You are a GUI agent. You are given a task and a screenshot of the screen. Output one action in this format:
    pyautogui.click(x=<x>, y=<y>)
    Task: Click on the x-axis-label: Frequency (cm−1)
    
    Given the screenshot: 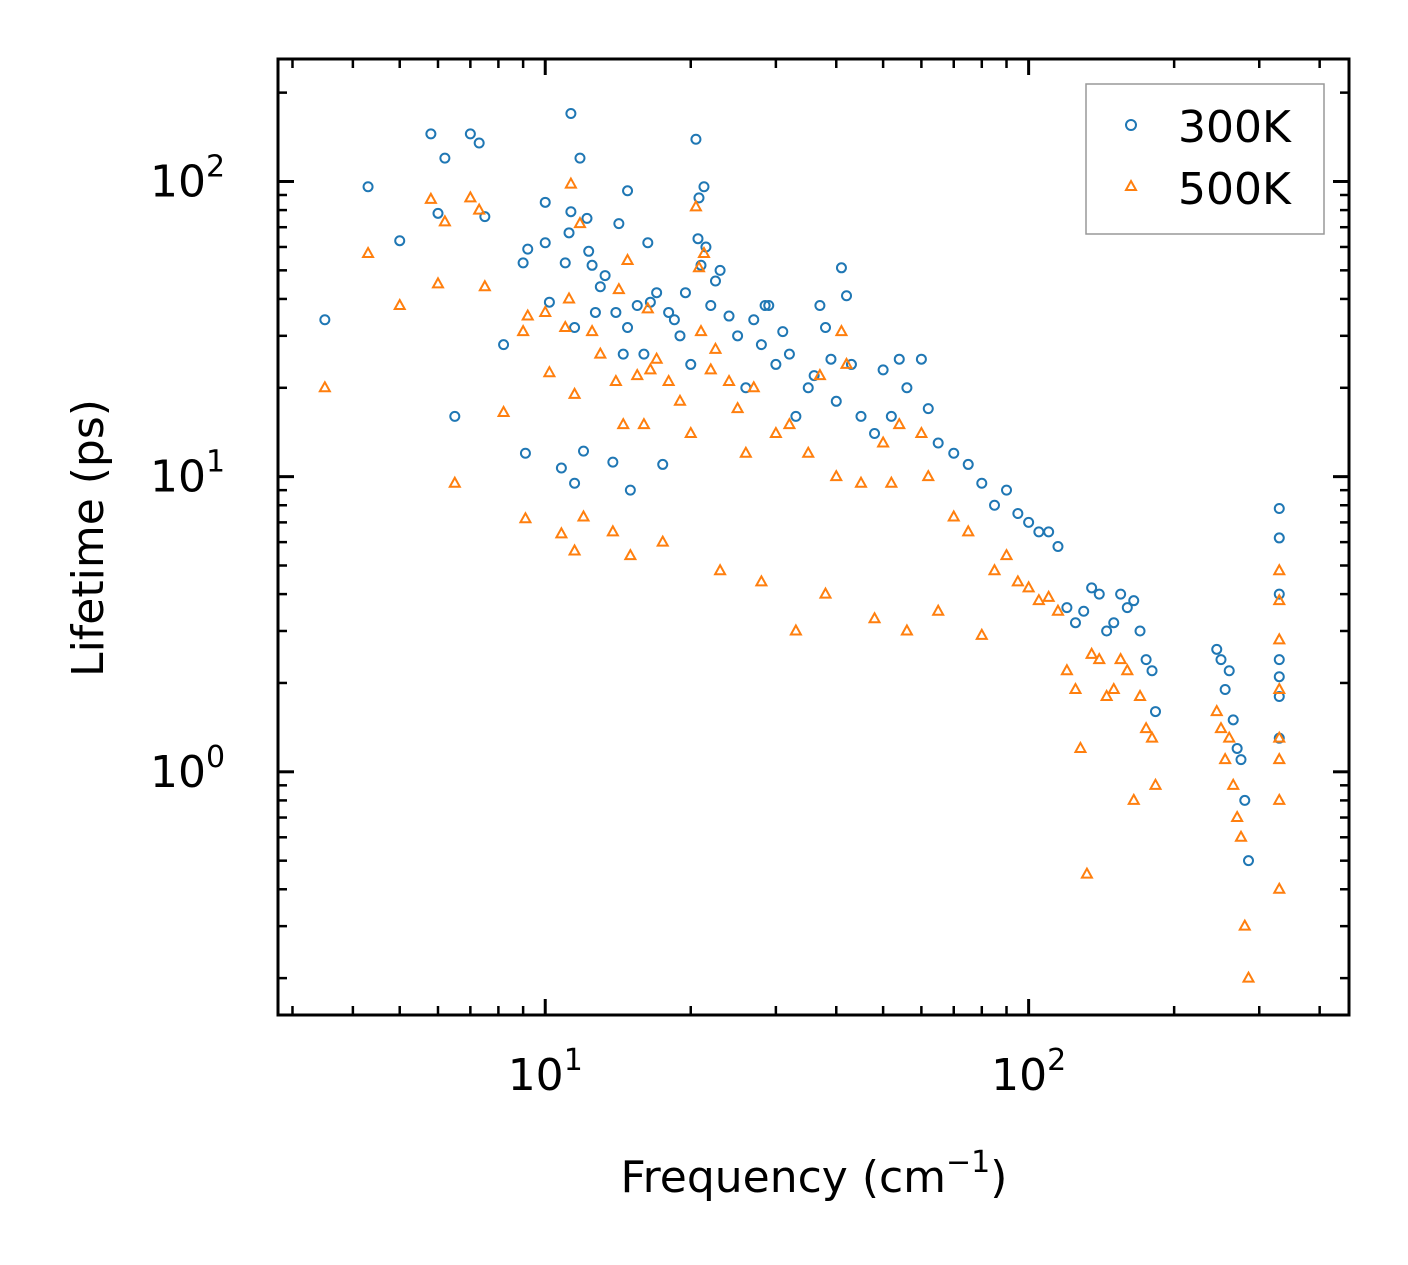 What is the action you would take?
    pyautogui.click(x=814, y=1174)
    